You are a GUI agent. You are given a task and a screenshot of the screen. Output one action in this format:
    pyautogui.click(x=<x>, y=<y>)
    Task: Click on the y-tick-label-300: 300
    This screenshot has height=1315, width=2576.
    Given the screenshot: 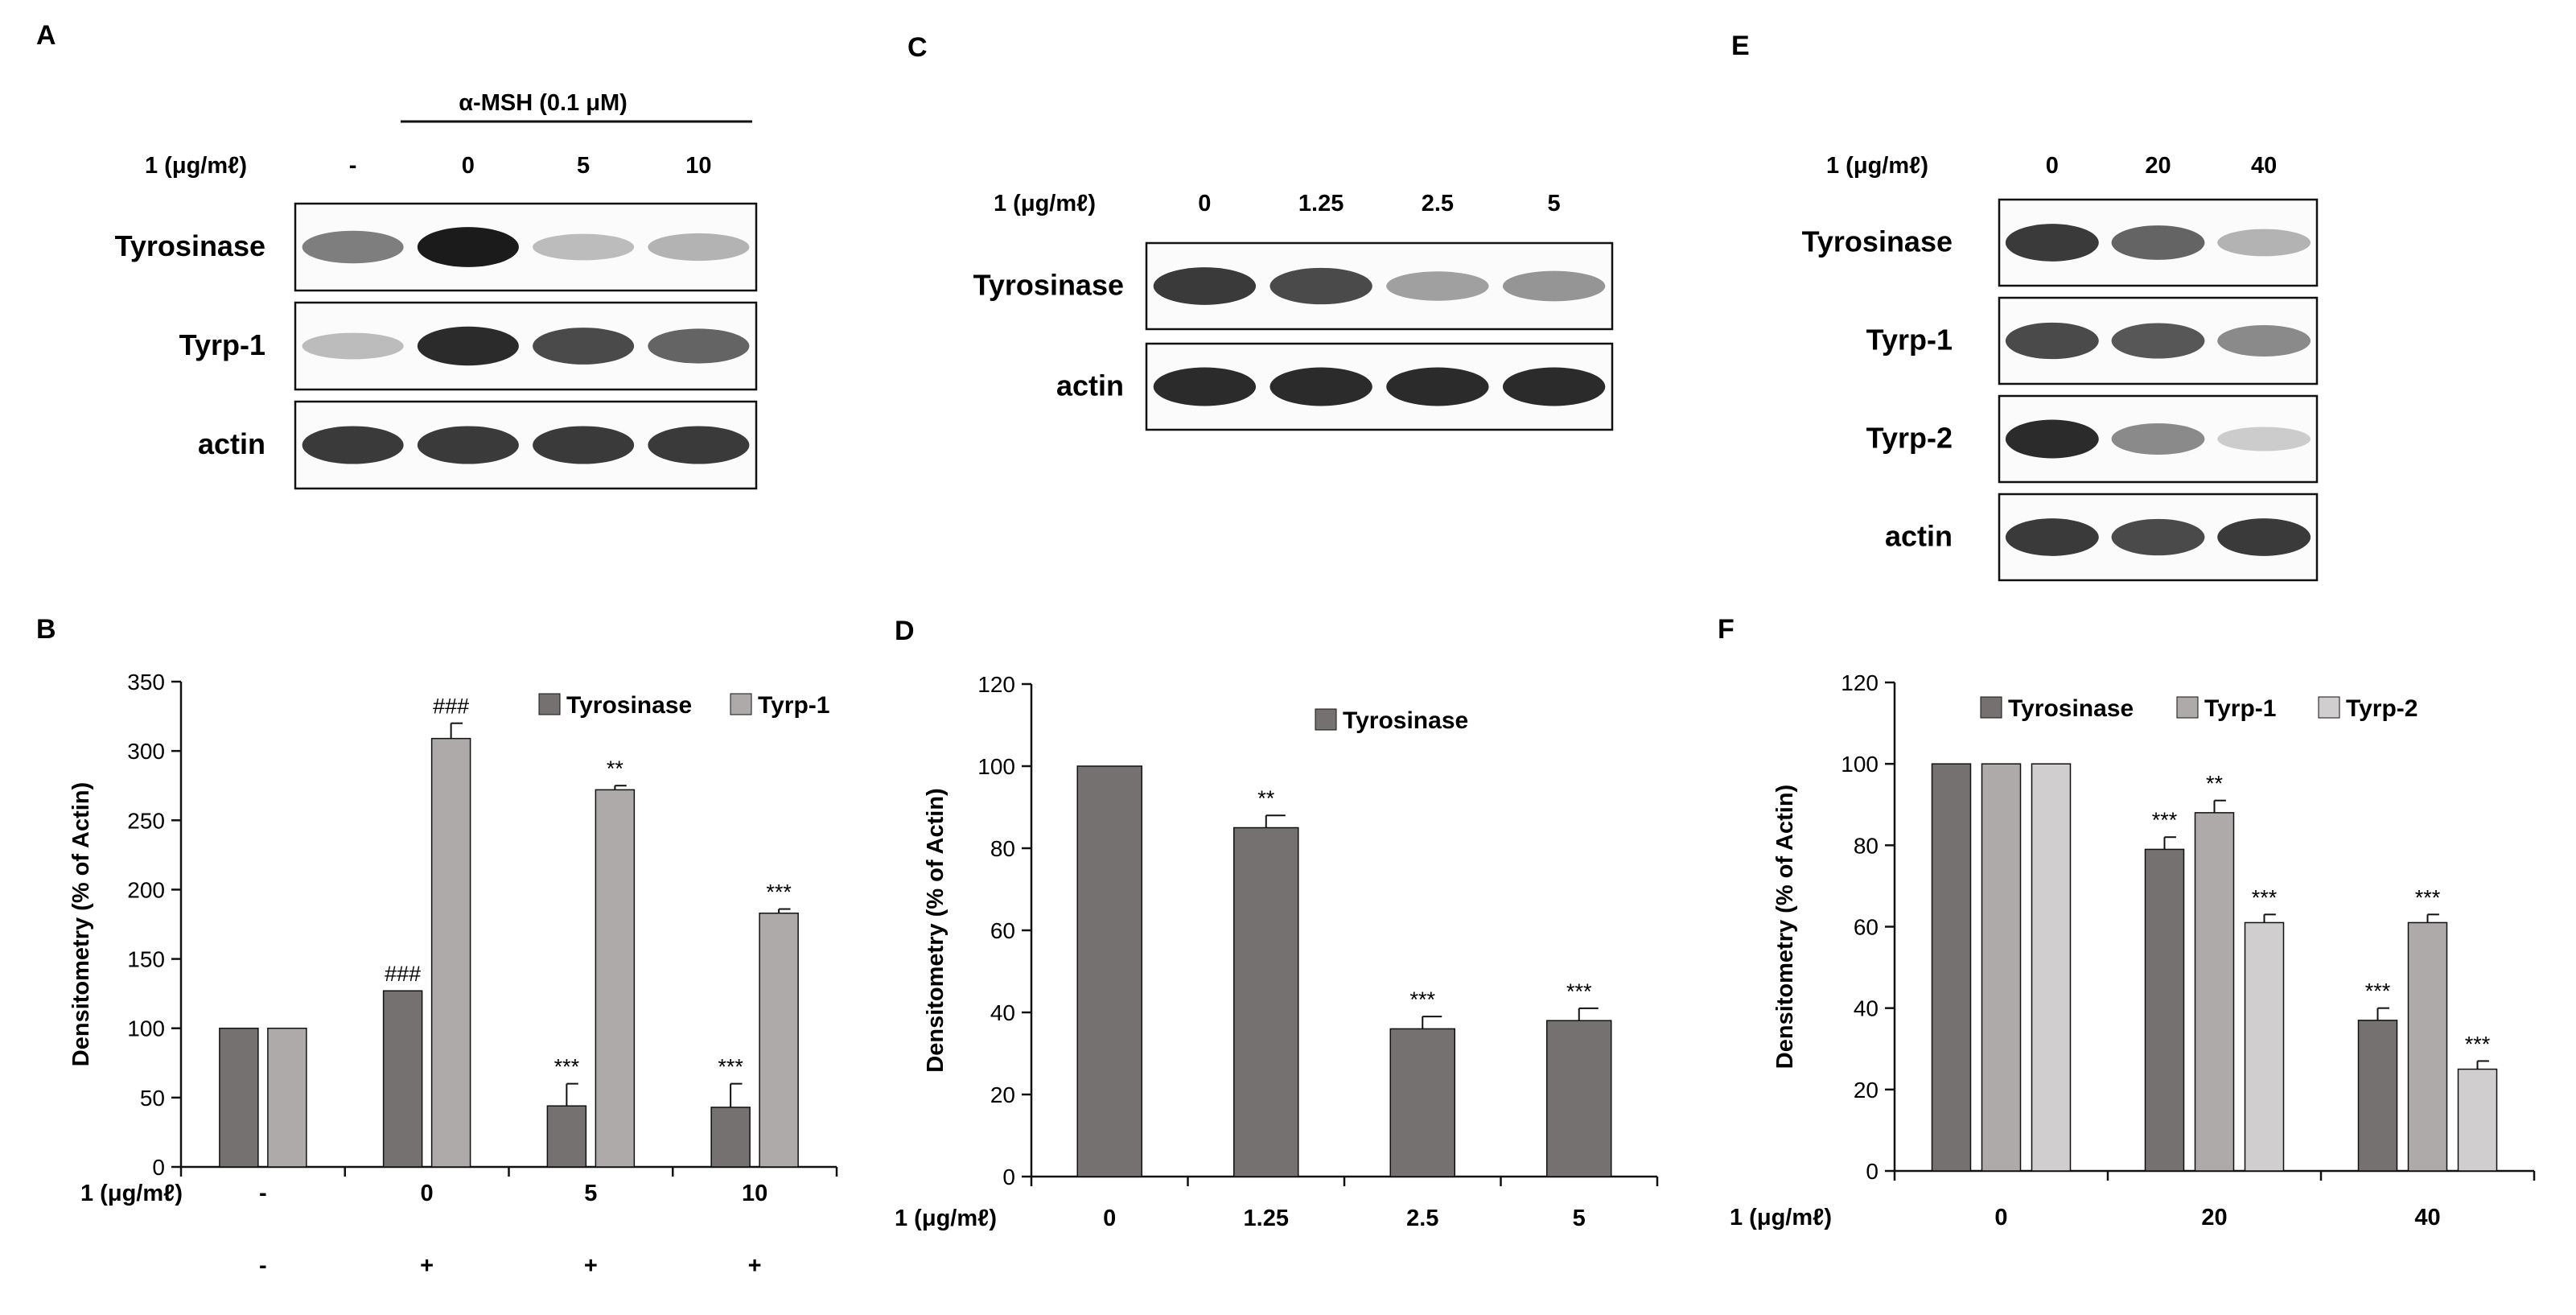 What is the action you would take?
    pyautogui.click(x=146, y=751)
    